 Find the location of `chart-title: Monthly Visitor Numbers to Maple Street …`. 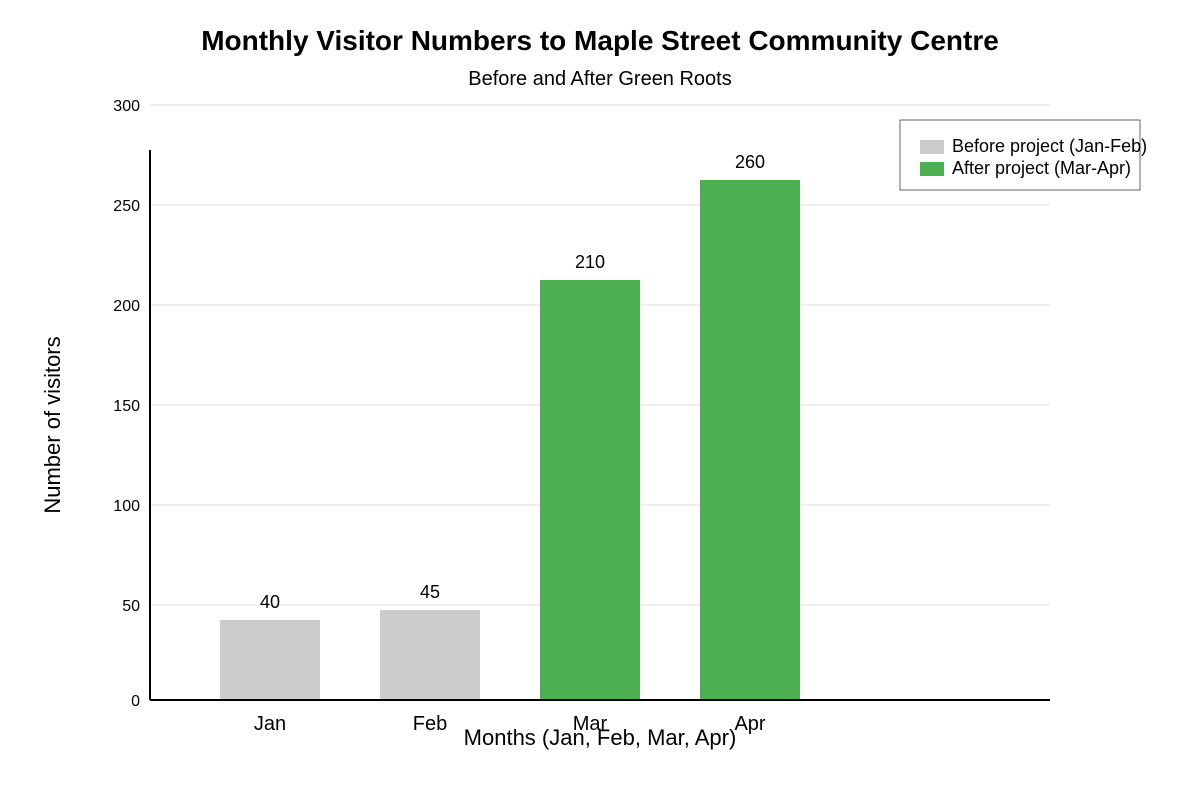

chart-title: Monthly Visitor Numbers to Maple Street … is located at coordinates (600, 40).